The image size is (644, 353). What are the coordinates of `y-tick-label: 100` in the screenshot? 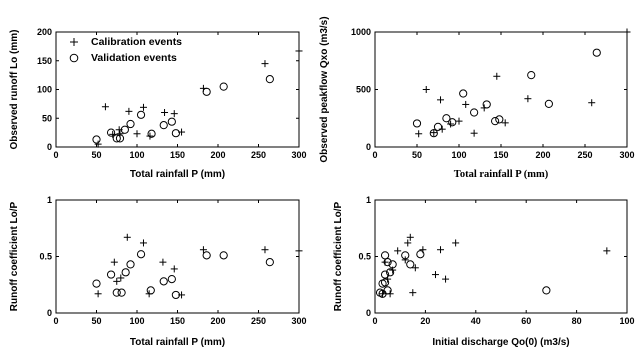 It's located at (44, 90).